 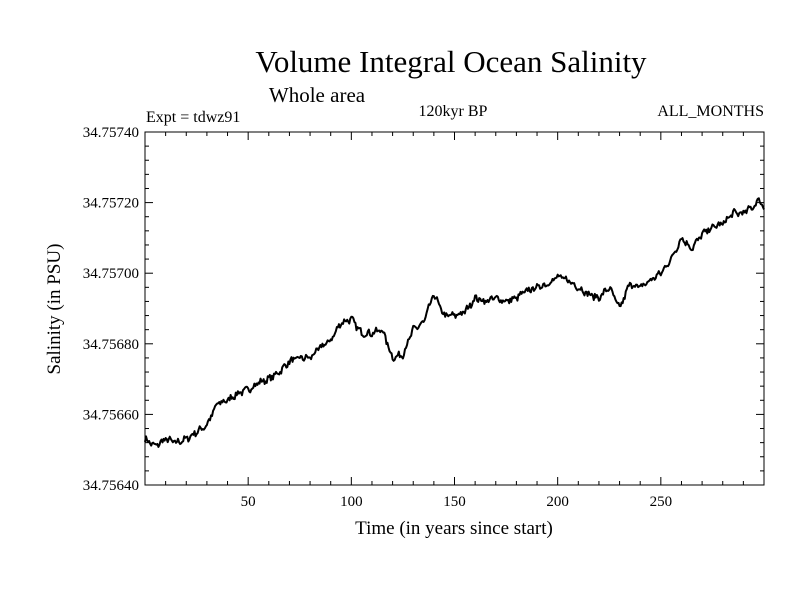 What do you see at coordinates (111, 345) in the screenshot?
I see `y-tick-label: 34.75680` at bounding box center [111, 345].